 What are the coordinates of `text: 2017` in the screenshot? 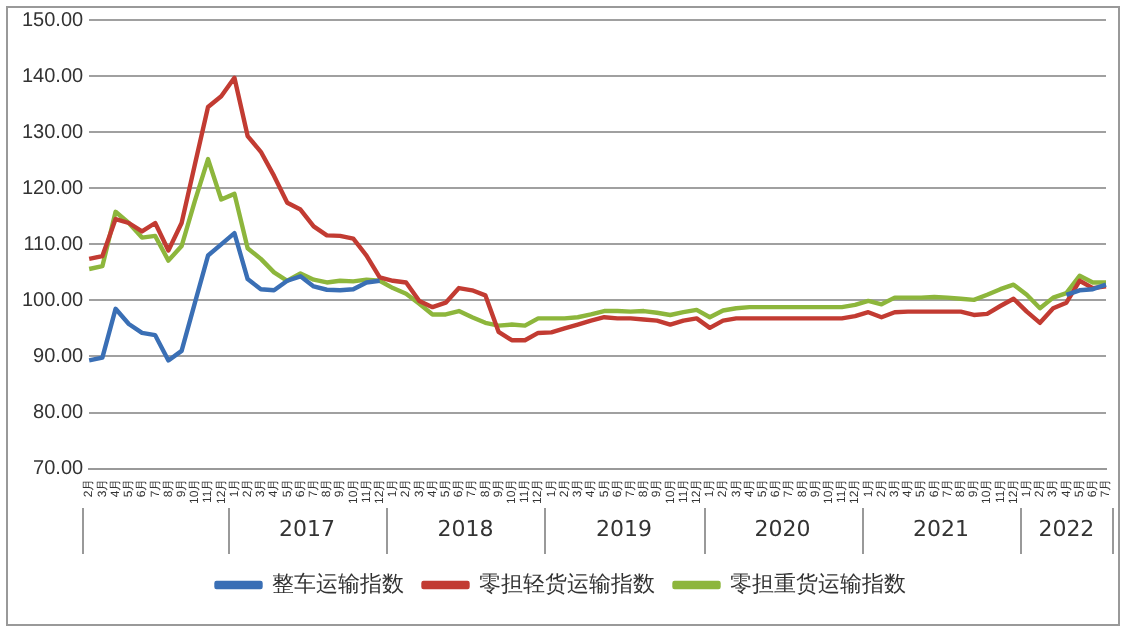 It's located at (307, 528).